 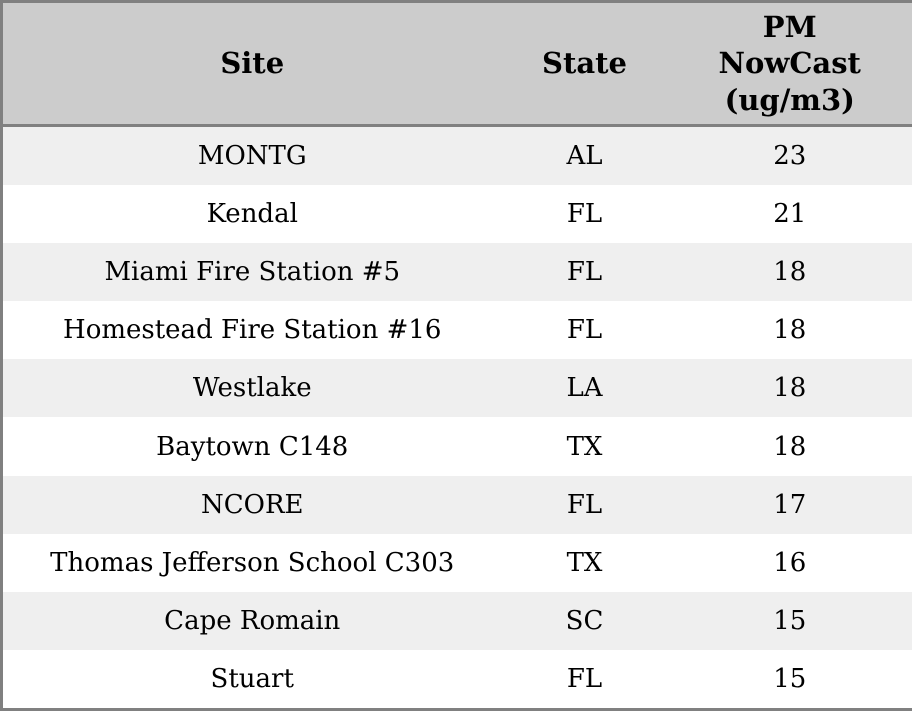 I want to click on site-cell: Baytown C148, so click(x=252, y=446).